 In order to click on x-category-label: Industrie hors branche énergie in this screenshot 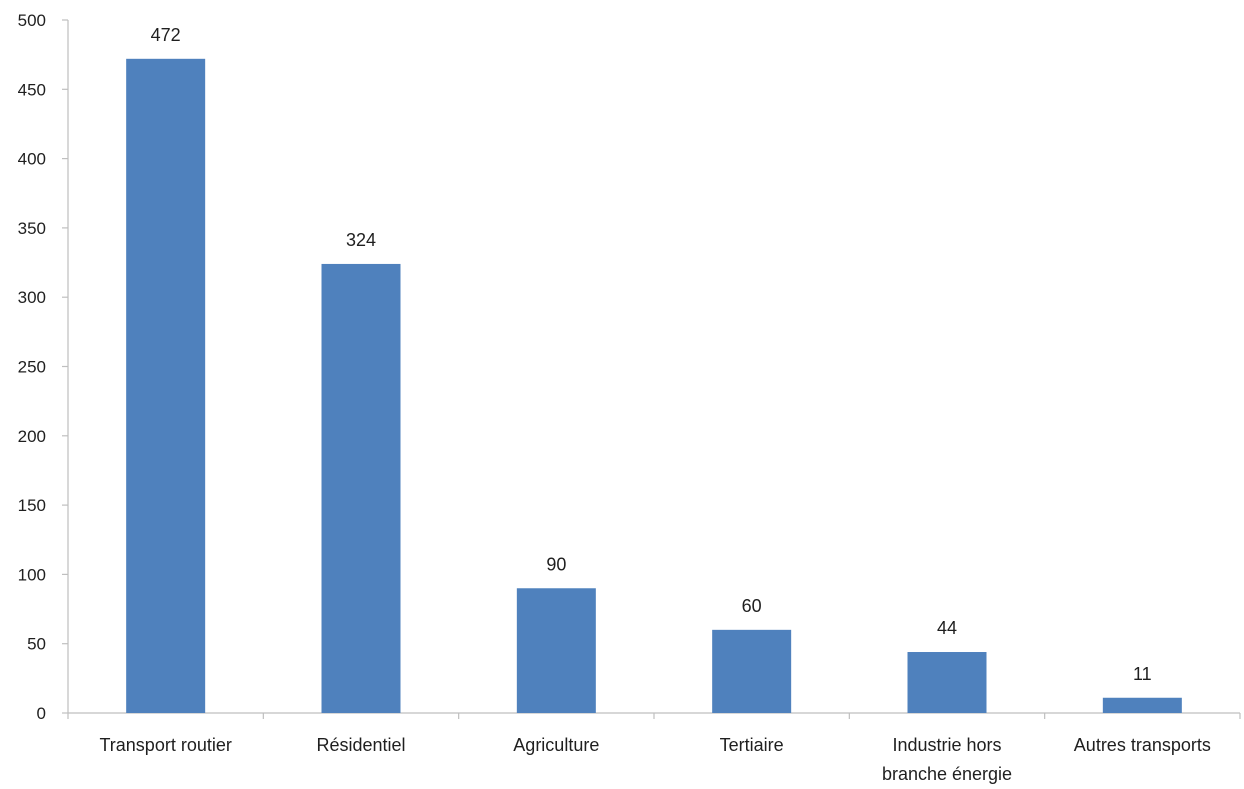, I will do `click(947, 759)`.